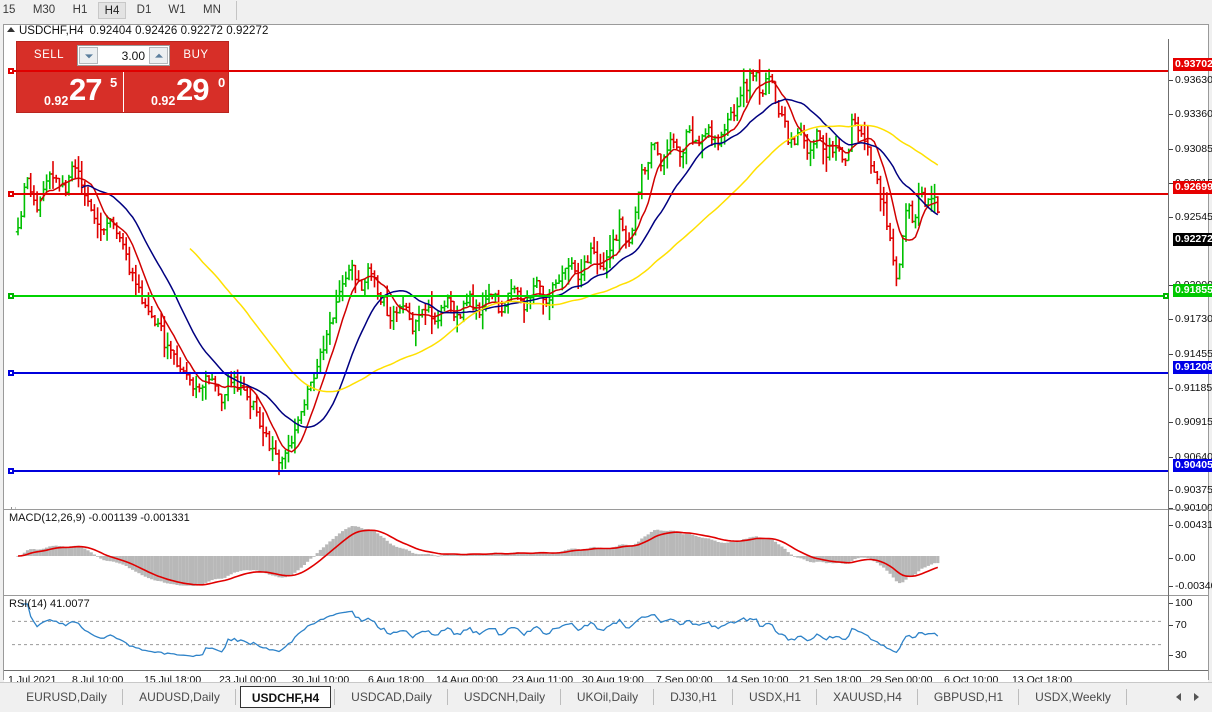 The image size is (1212, 712). Describe the element at coordinates (88, 55) in the screenshot. I see `volume-decrement-button` at that location.